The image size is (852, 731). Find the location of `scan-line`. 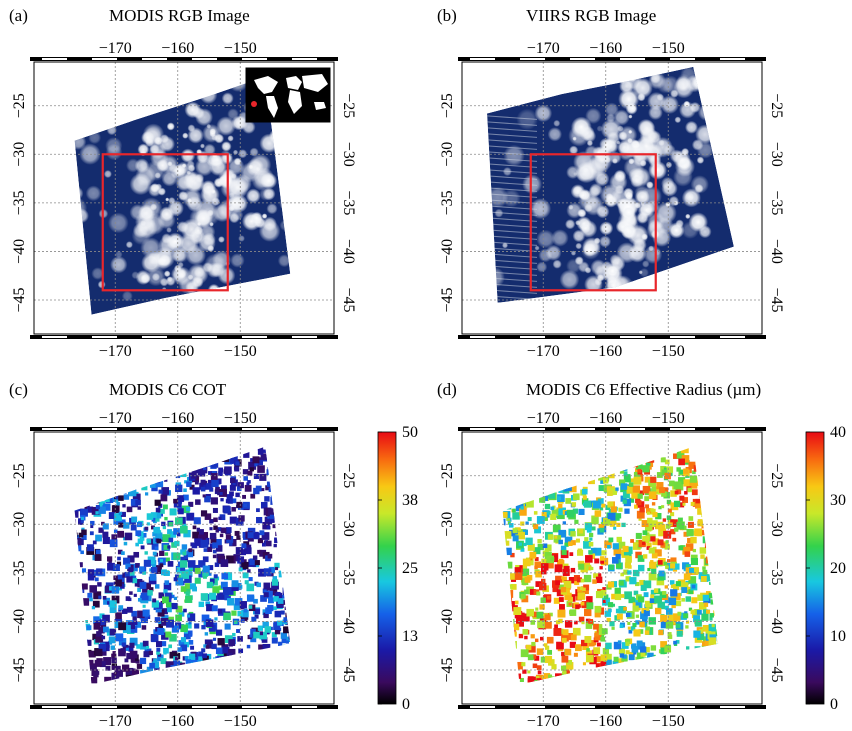

scan-line is located at coordinates (512, 165).